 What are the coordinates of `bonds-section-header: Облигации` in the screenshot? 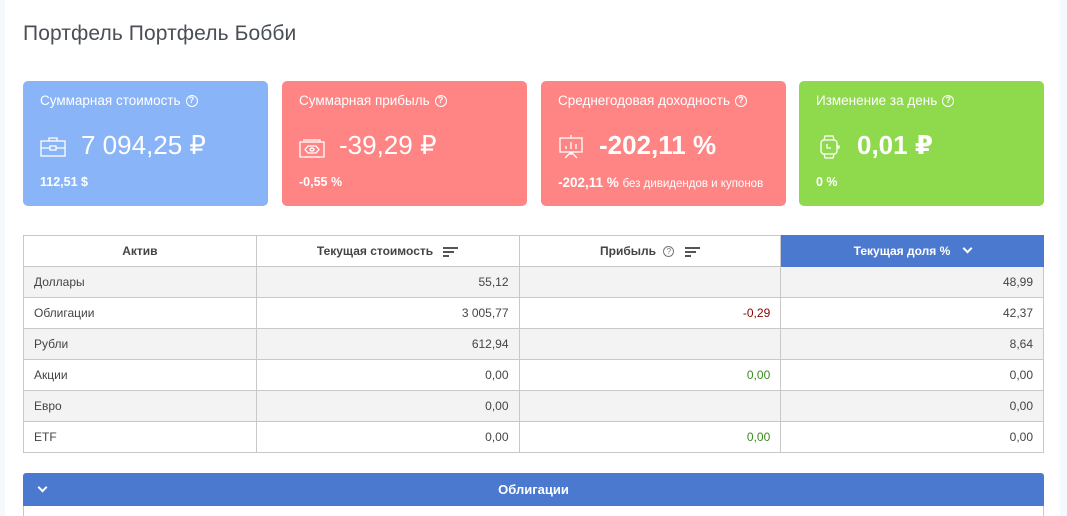 It's located at (533, 489).